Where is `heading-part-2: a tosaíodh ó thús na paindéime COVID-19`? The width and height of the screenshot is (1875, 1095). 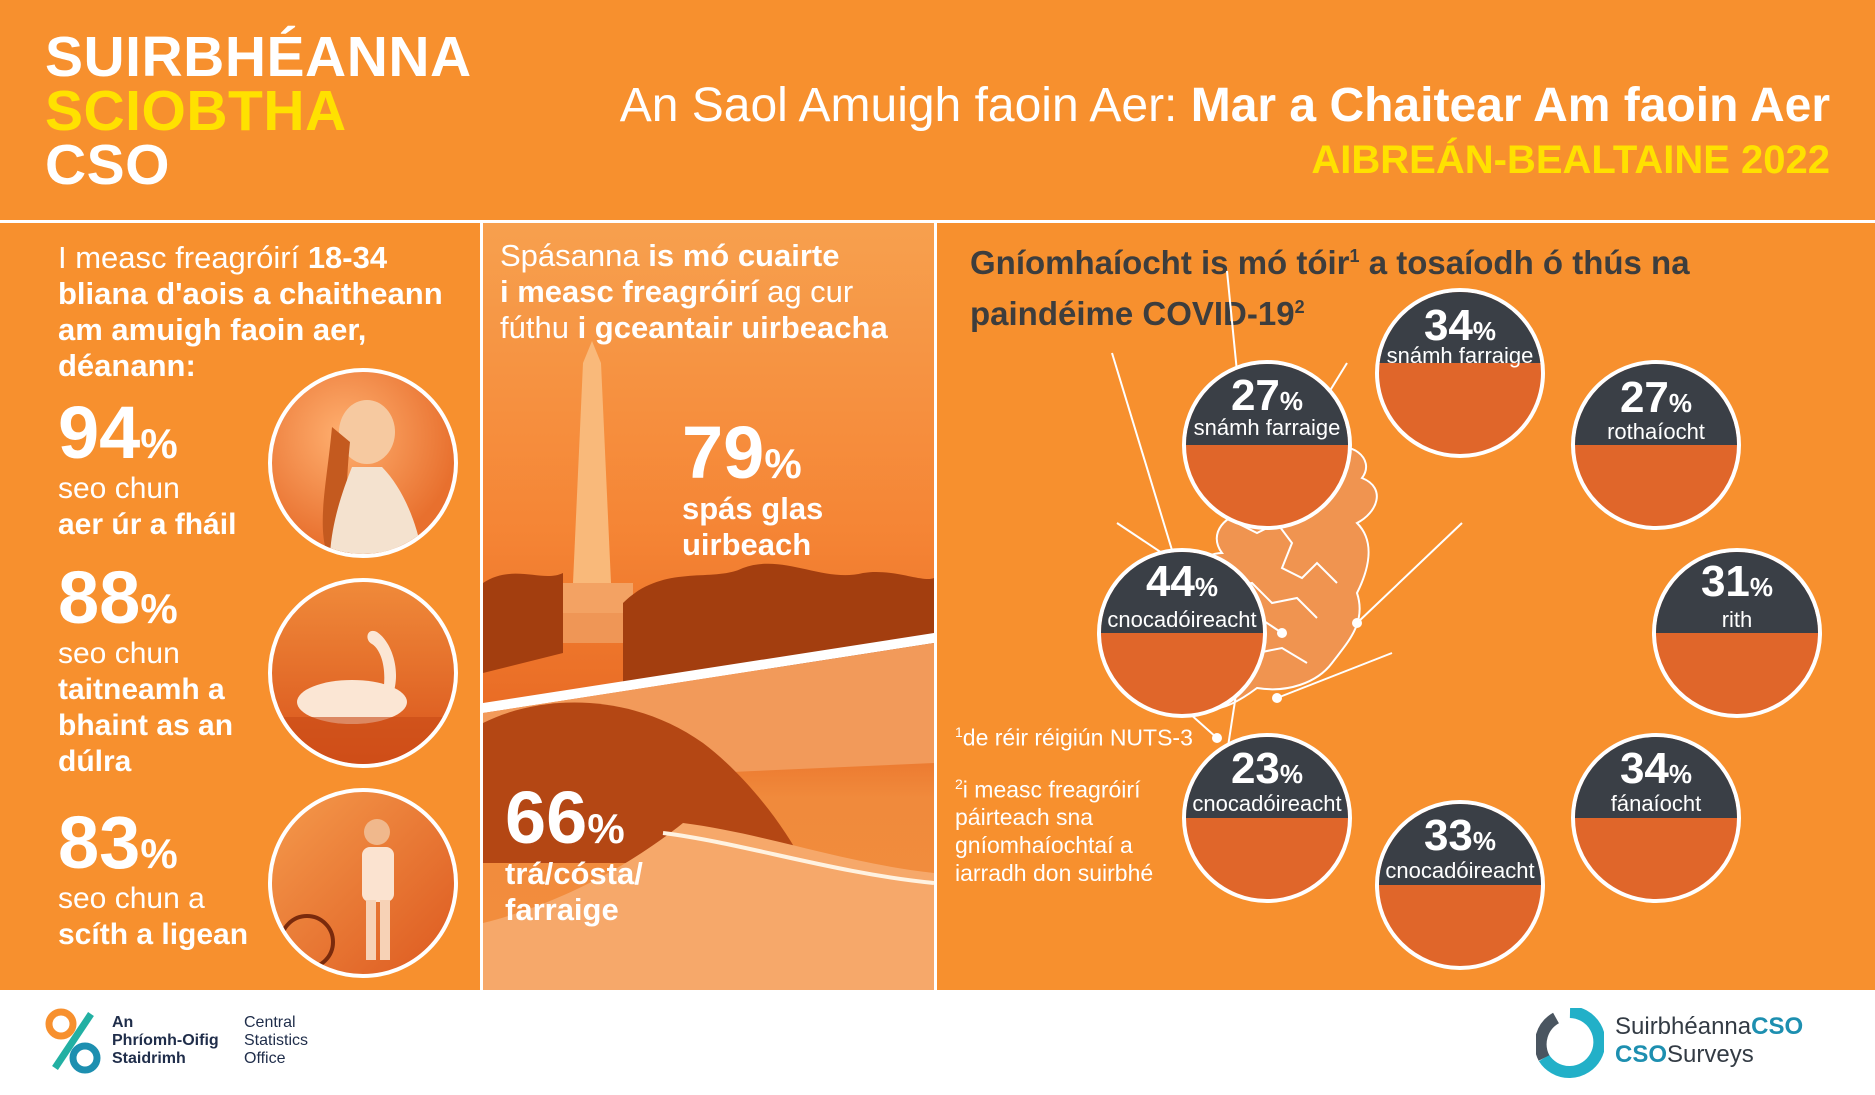 heading-part-2: a tosaíodh ó thús na paindéime COVID-19 is located at coordinates (1330, 288).